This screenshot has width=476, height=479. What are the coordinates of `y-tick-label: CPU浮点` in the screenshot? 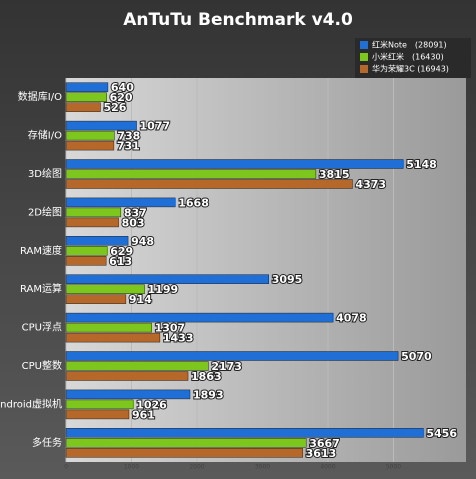 It's located at (42, 328).